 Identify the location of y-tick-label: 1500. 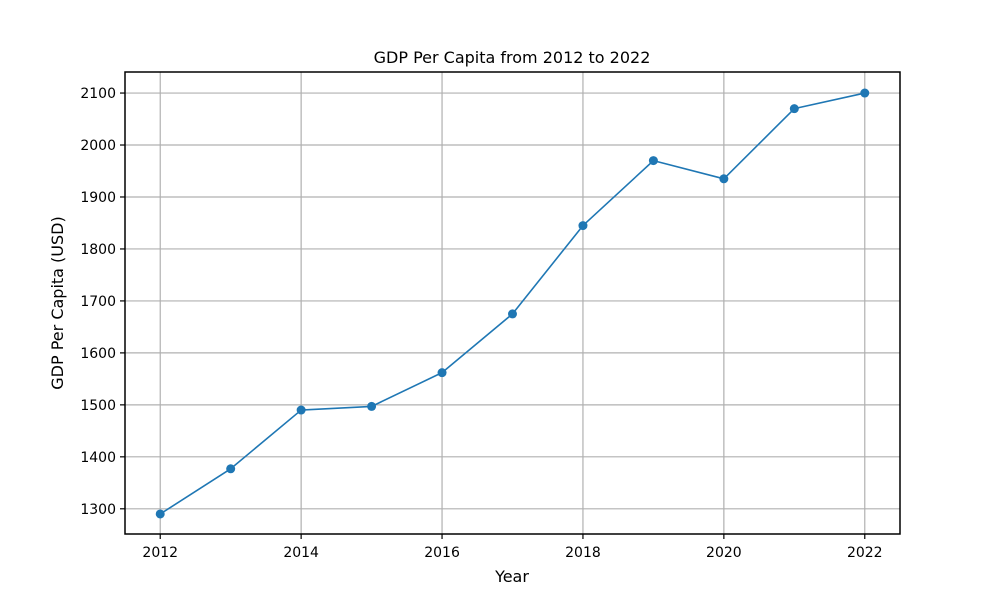
(98, 406).